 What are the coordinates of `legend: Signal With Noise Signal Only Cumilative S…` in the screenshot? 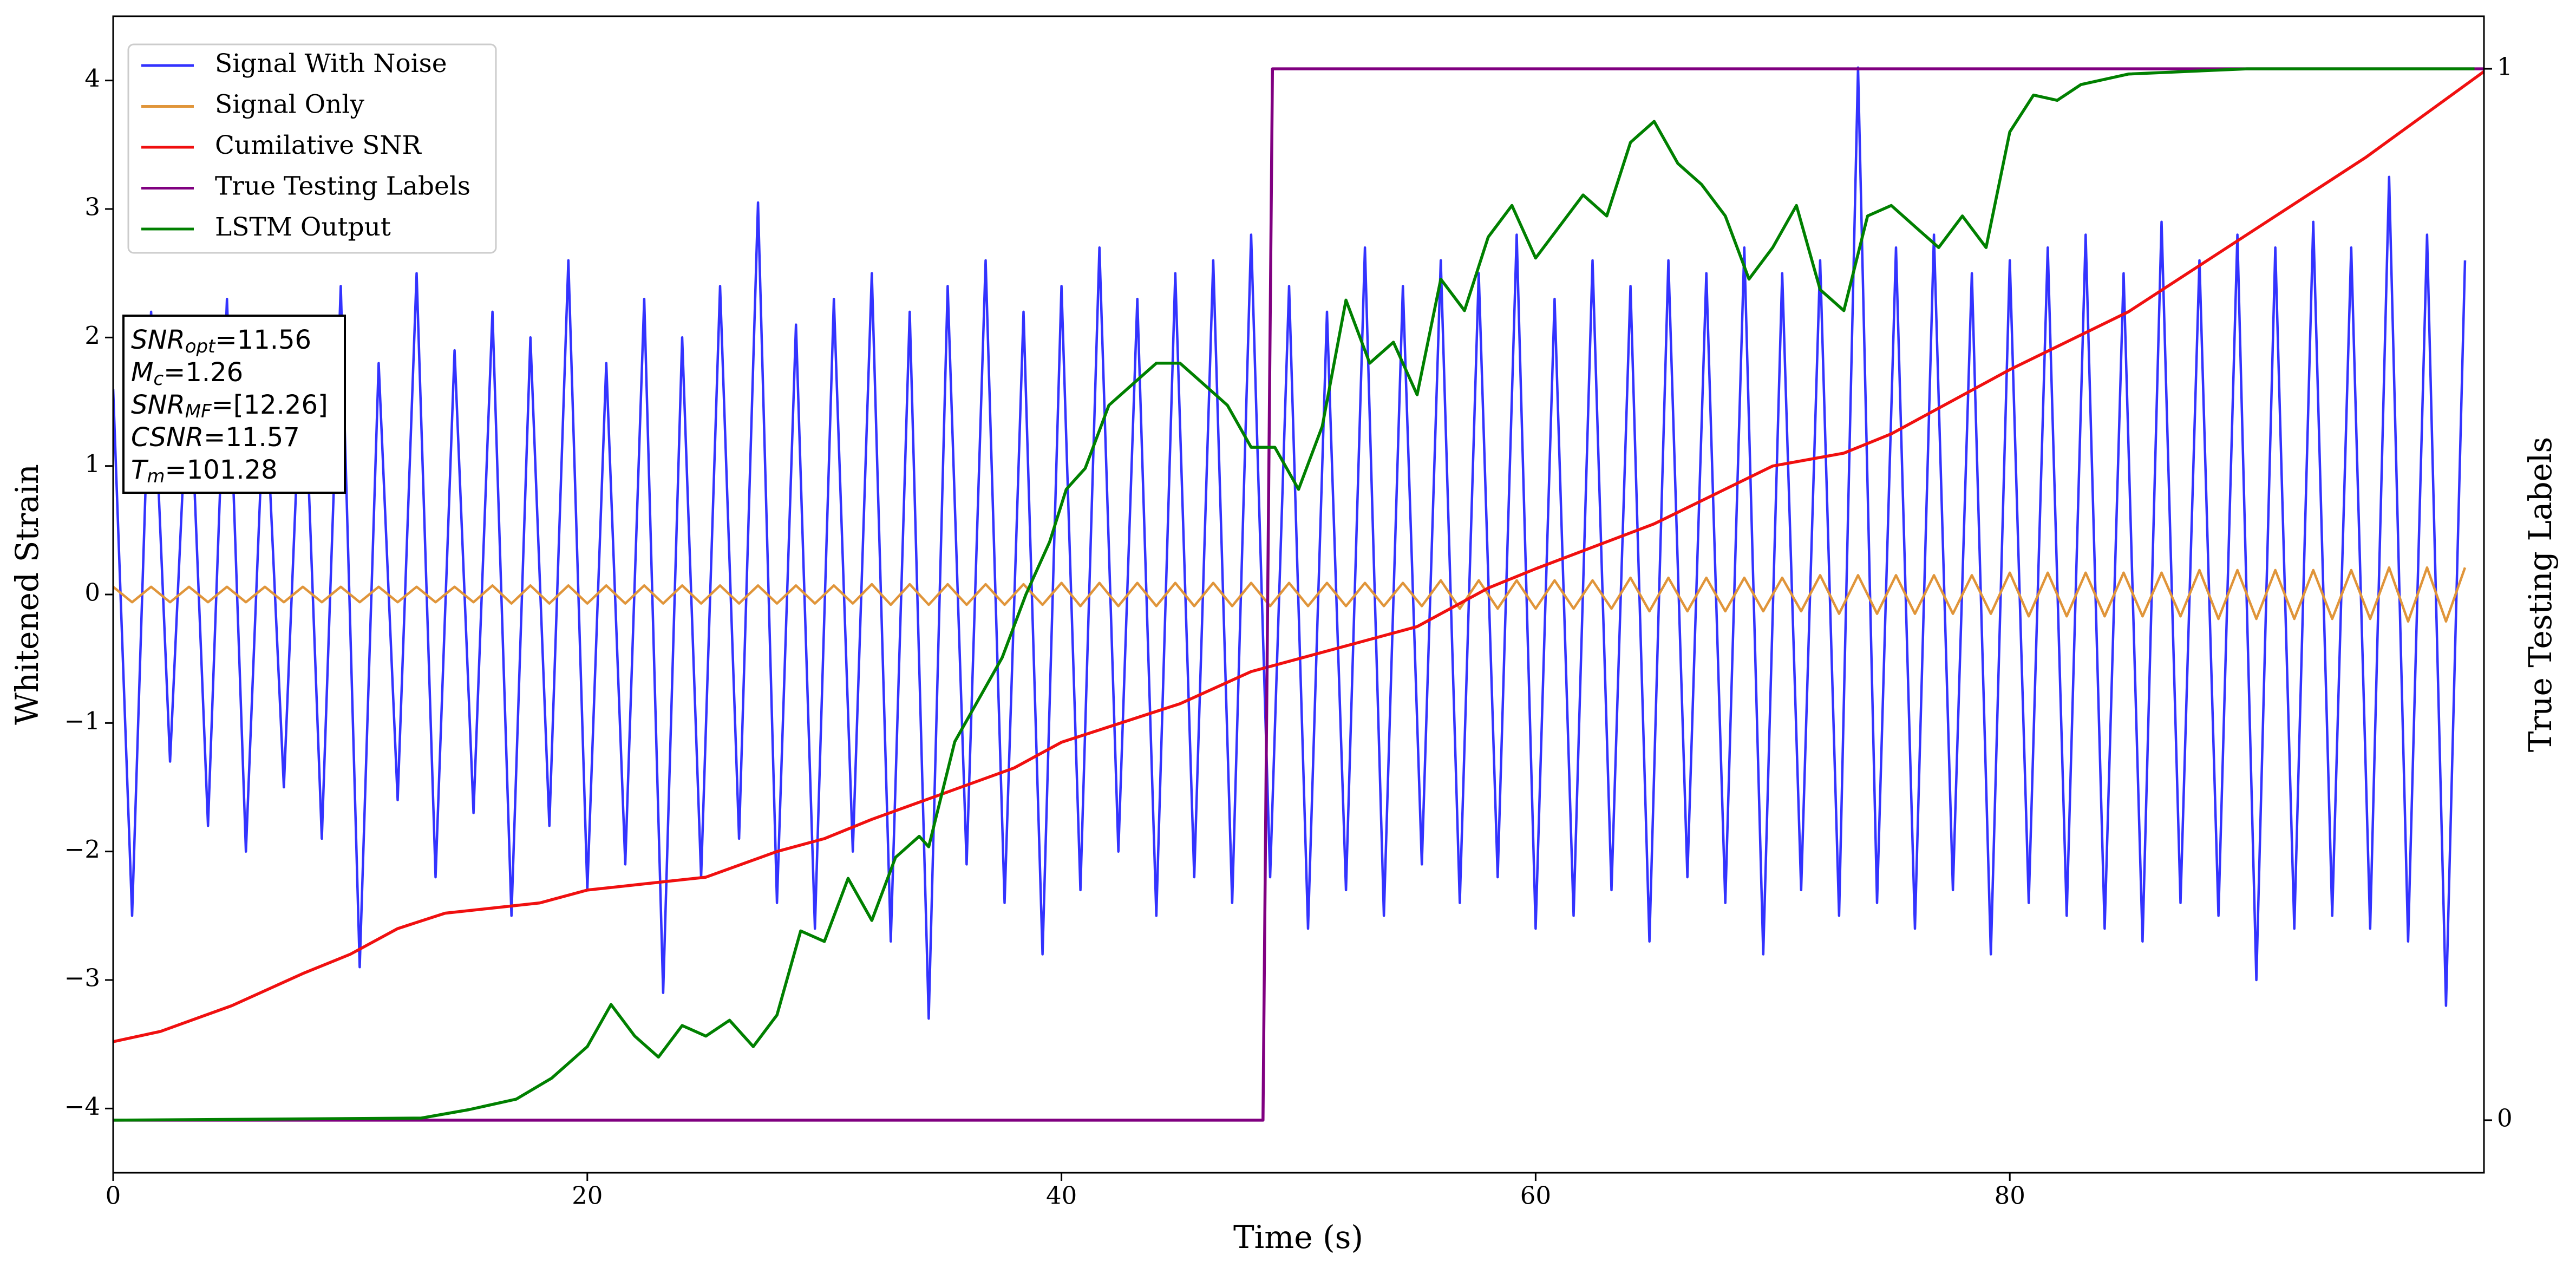 It's located at (312, 148).